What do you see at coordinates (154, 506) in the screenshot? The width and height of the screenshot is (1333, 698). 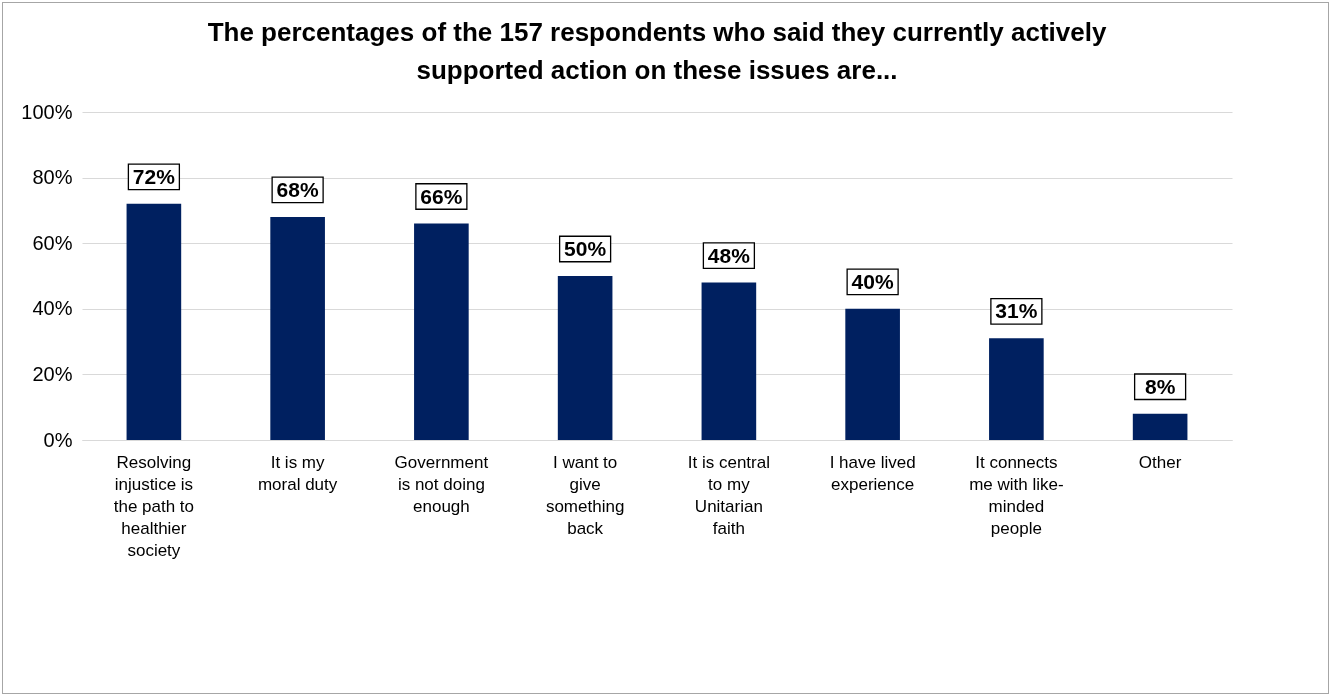 I see `x-tick-label: Resolving injustice is the path to healthier society` at bounding box center [154, 506].